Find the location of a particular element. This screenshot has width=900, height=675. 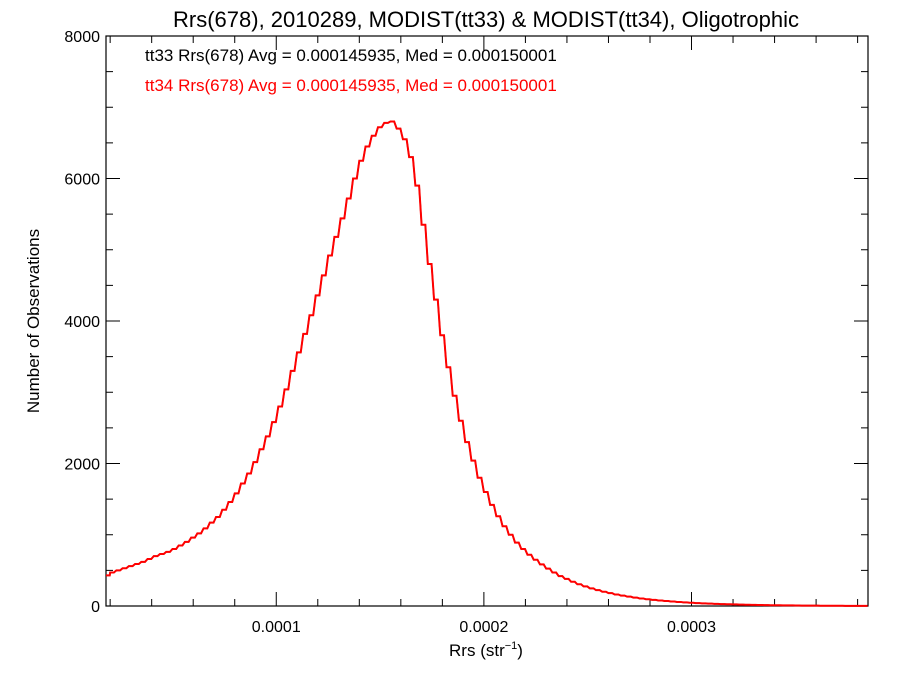

x-axis-label-close: ) is located at coordinates (520, 650).